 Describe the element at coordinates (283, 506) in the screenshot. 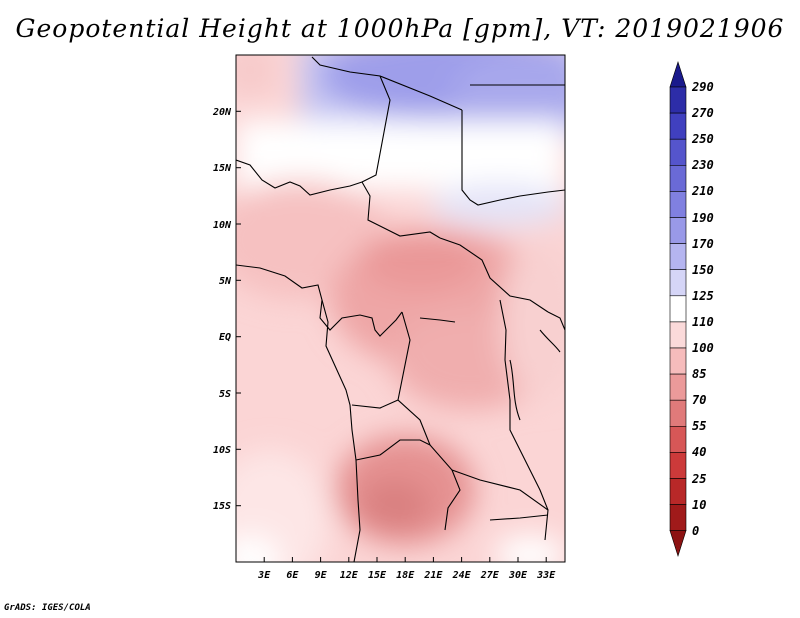

I see `field-atlantic-south` at that location.